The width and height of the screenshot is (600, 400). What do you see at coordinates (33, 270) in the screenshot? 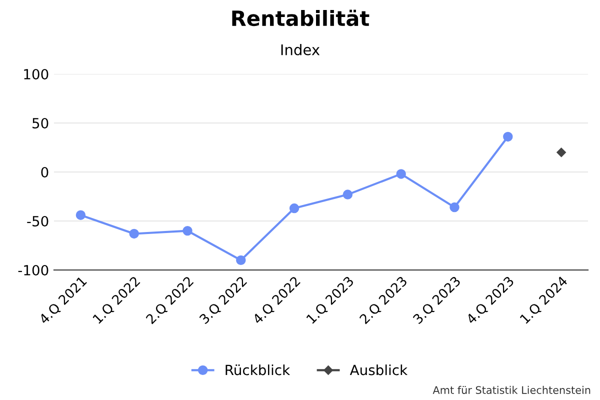
I see `y-tick-label: -100` at bounding box center [33, 270].